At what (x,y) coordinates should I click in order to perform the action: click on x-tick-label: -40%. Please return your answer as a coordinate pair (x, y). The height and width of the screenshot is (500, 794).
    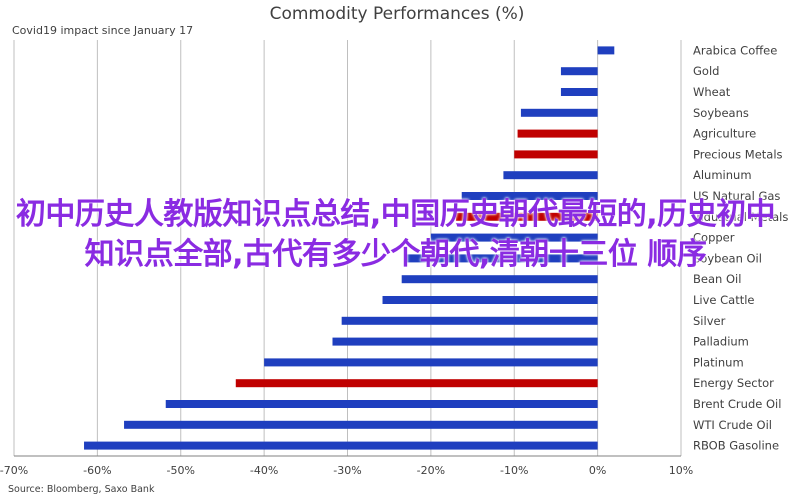
    Looking at the image, I should click on (264, 470).